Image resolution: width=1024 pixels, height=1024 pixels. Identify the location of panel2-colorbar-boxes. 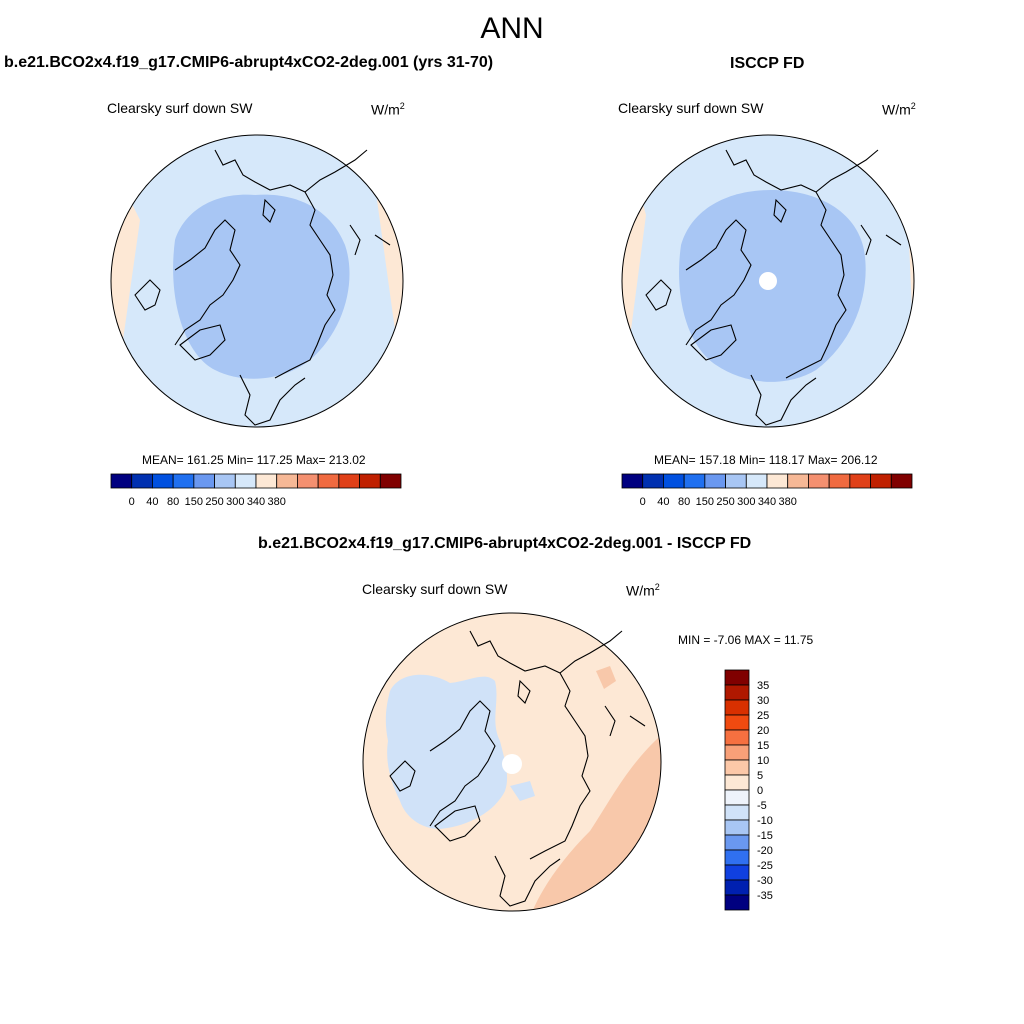
(767, 481).